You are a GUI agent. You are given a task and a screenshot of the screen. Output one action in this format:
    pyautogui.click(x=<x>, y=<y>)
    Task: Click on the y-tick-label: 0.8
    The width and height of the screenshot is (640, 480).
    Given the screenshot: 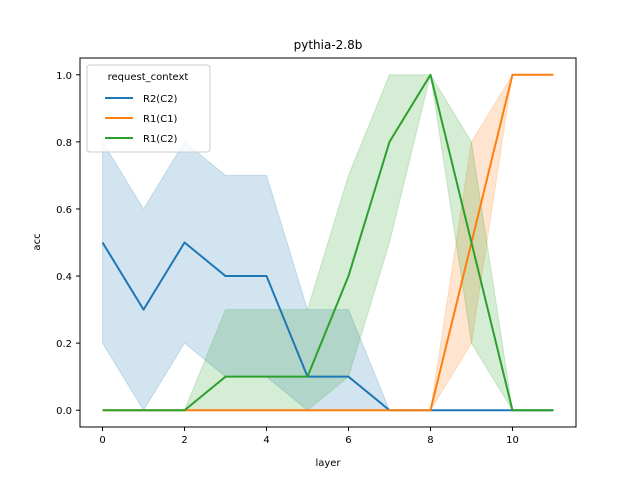 What is the action you would take?
    pyautogui.click(x=64, y=143)
    